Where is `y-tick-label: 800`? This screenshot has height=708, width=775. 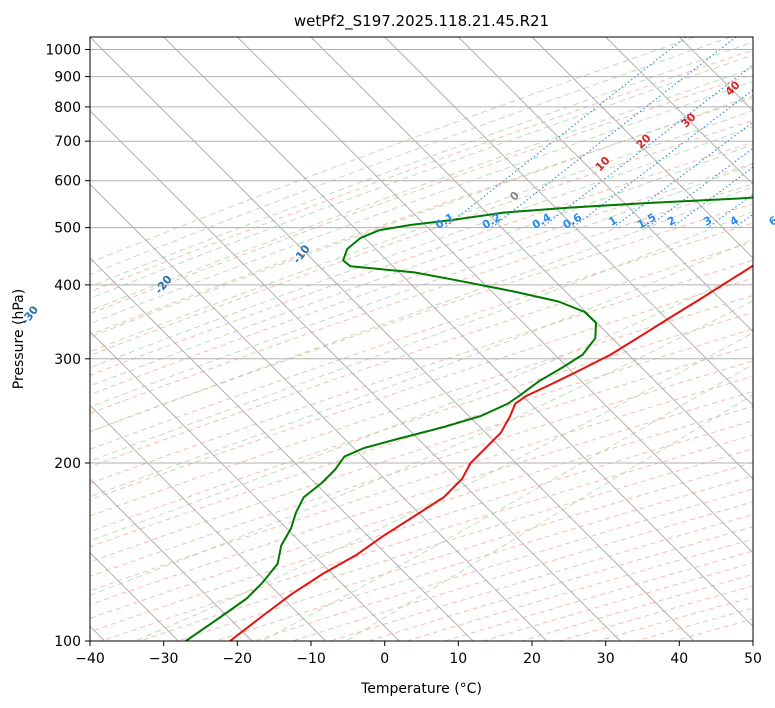 y-tick-label: 800 is located at coordinates (67, 108).